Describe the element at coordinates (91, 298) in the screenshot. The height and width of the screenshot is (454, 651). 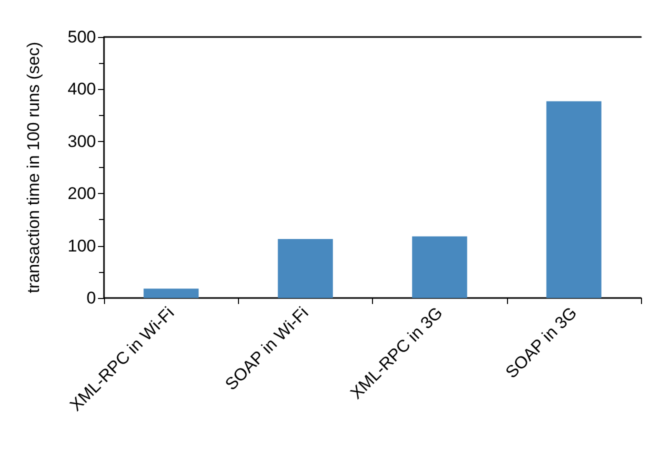
I see `y-tick-label: 0` at that location.